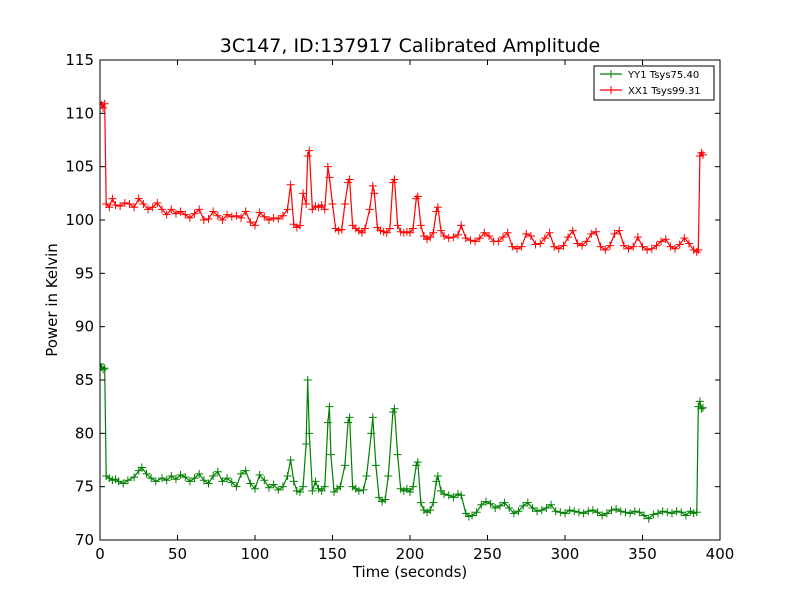  What do you see at coordinates (664, 91) in the screenshot?
I see `legend-label: XX1 Tsys99.31` at bounding box center [664, 91].